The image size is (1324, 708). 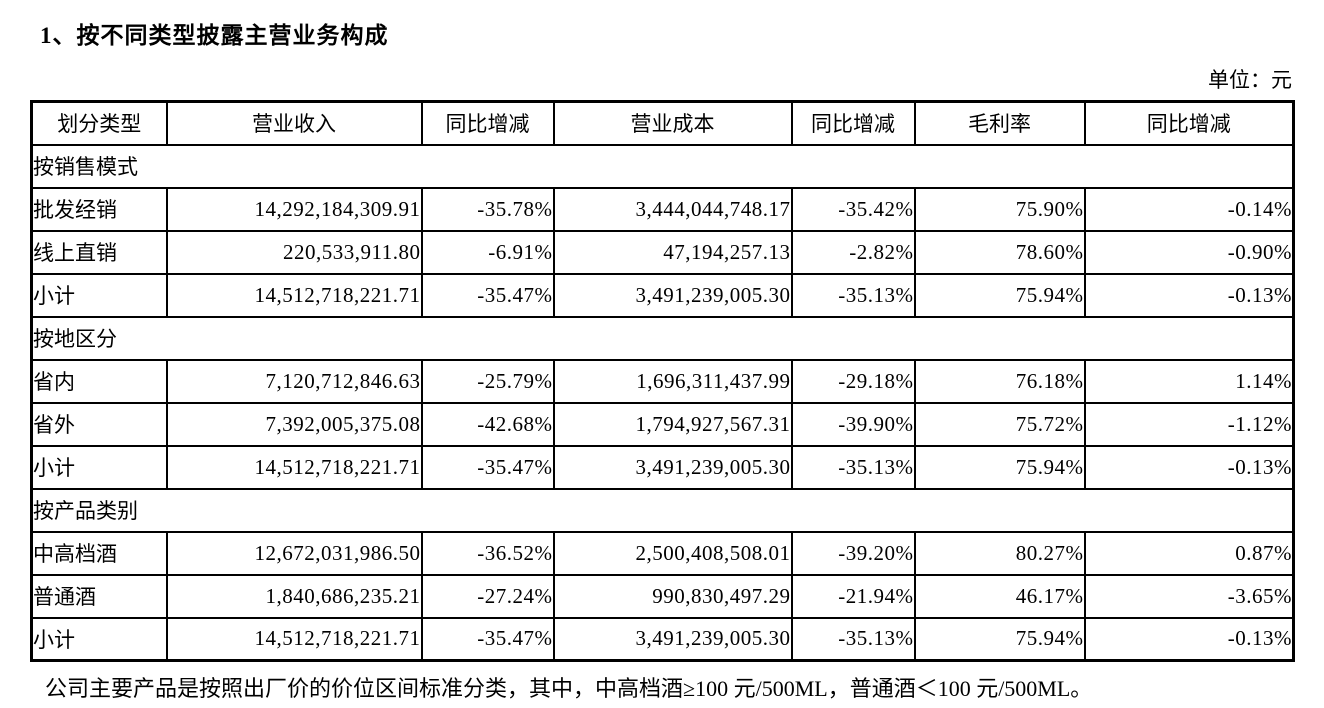 What do you see at coordinates (294, 424) in the screenshot?
I see `revenue-value: 7,392,005,375.08` at bounding box center [294, 424].